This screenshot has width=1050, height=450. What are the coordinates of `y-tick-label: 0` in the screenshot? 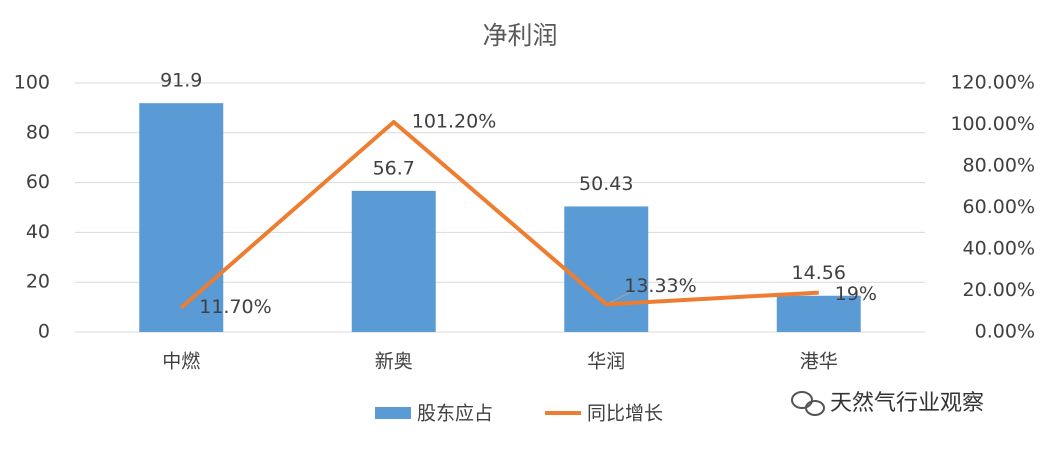 It's located at (44, 332).